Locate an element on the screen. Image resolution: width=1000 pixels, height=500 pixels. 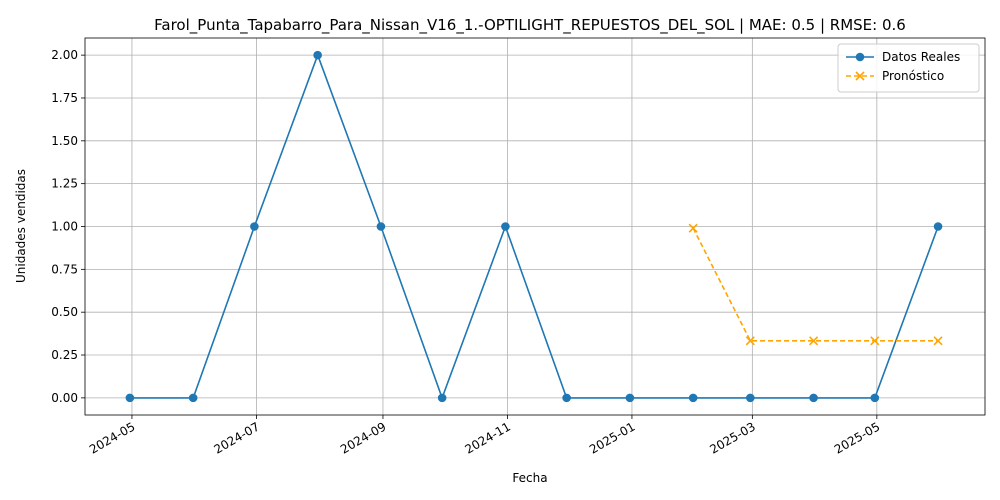
y-tick-label: 1.25 is located at coordinates (64, 184).